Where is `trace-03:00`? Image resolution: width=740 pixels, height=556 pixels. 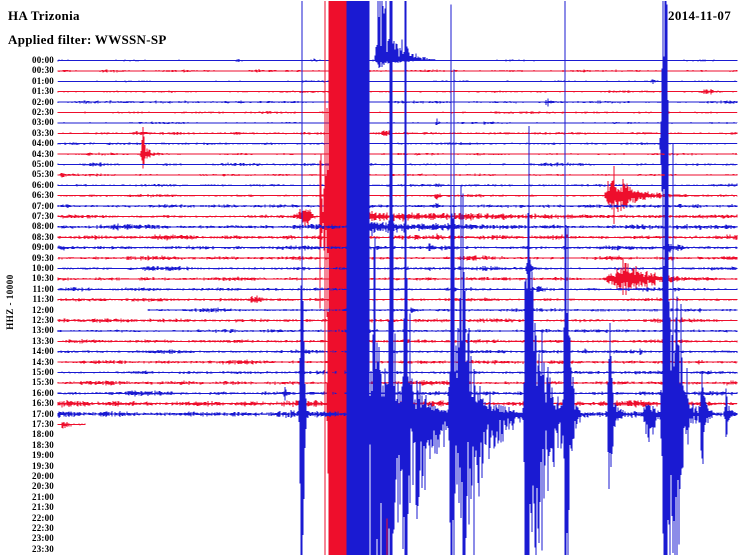 trace-03:00 is located at coordinates (397, 122).